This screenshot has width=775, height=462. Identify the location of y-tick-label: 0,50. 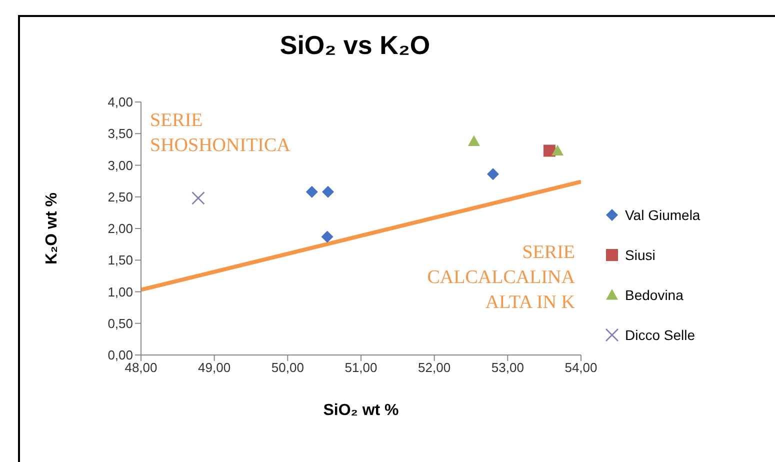
(120, 323).